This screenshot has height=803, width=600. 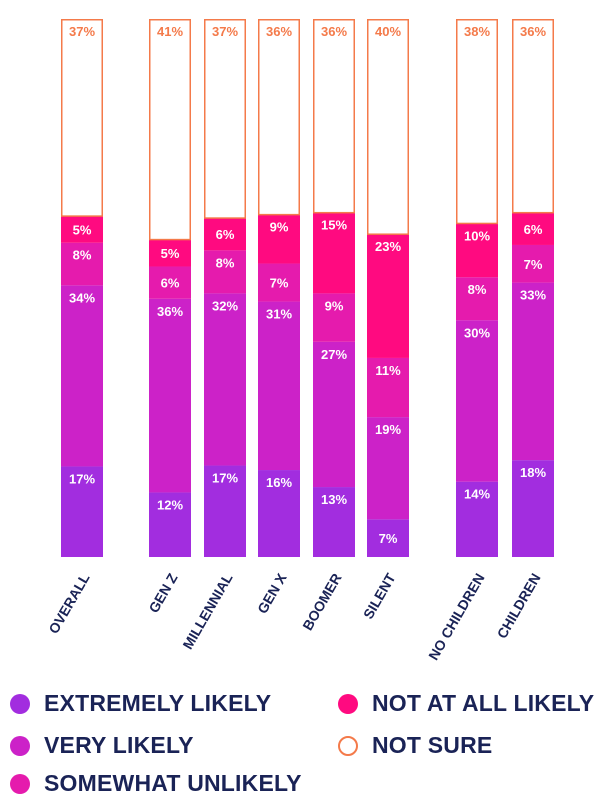 I want to click on legend-item-not-at-all-likely: NOT AT ALL LIKELY, so click(x=466, y=703).